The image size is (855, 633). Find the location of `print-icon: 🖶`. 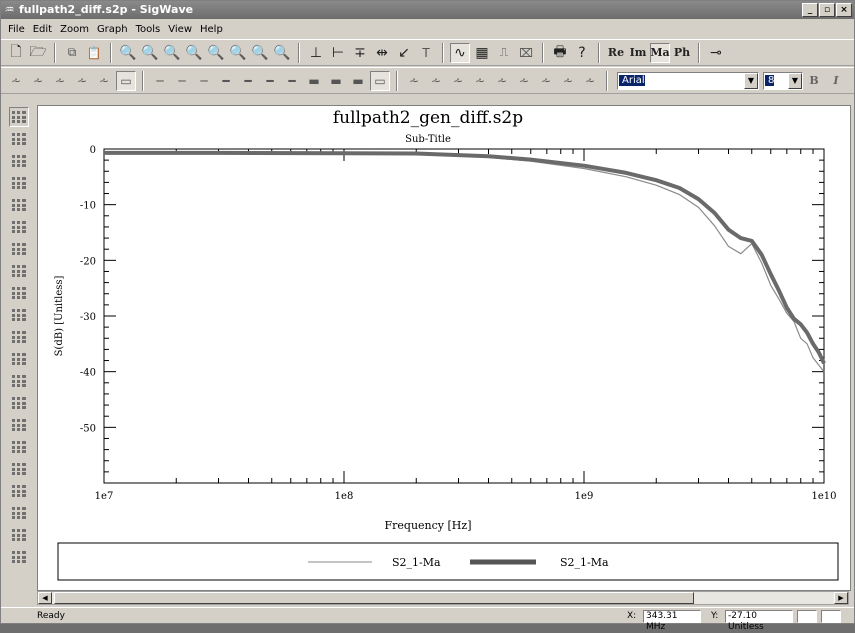

print-icon: 🖶 is located at coordinates (560, 51).